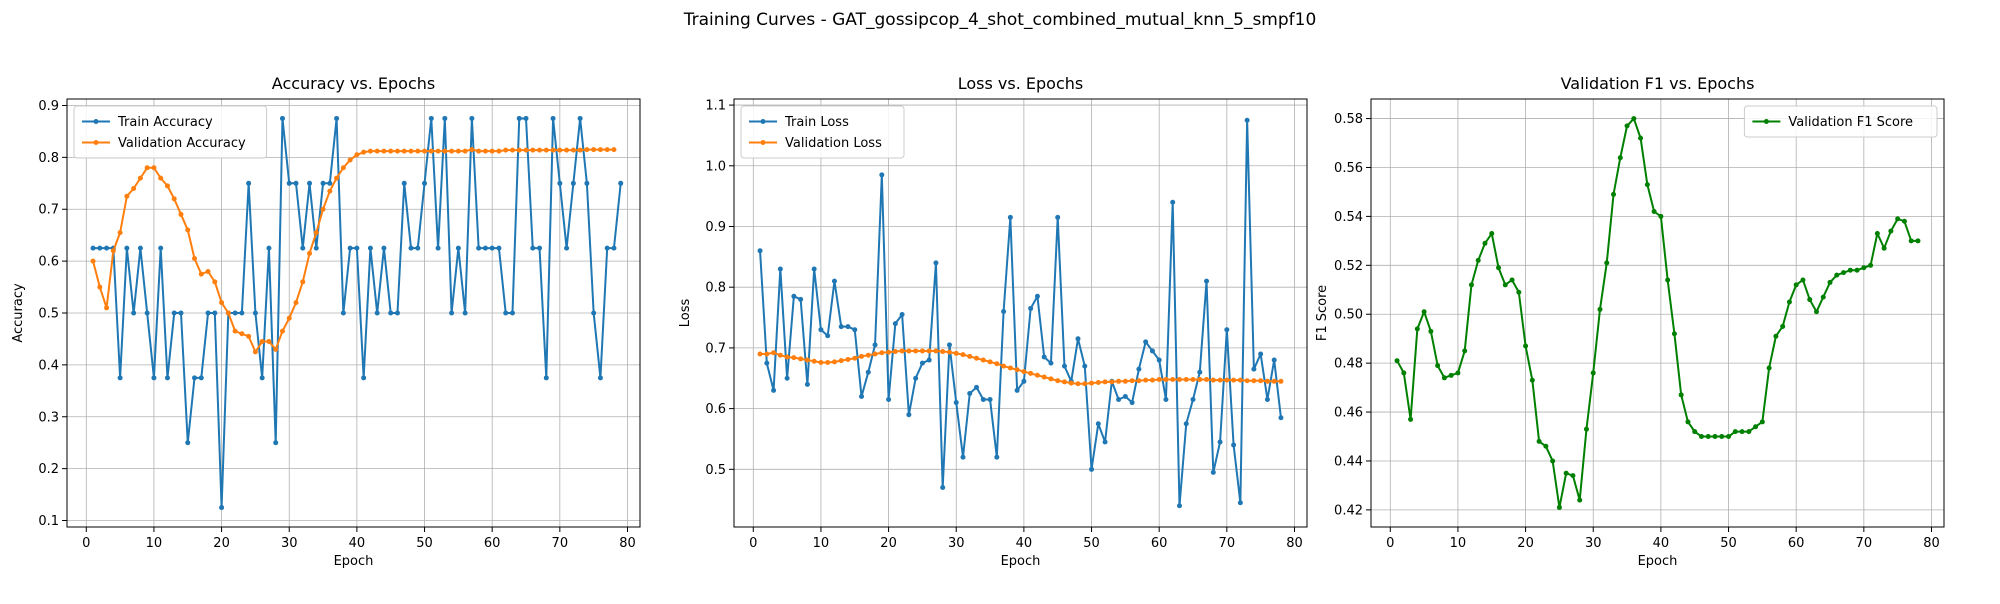  Describe the element at coordinates (48, 417) in the screenshot. I see `y-tick-label: 0.3` at that location.